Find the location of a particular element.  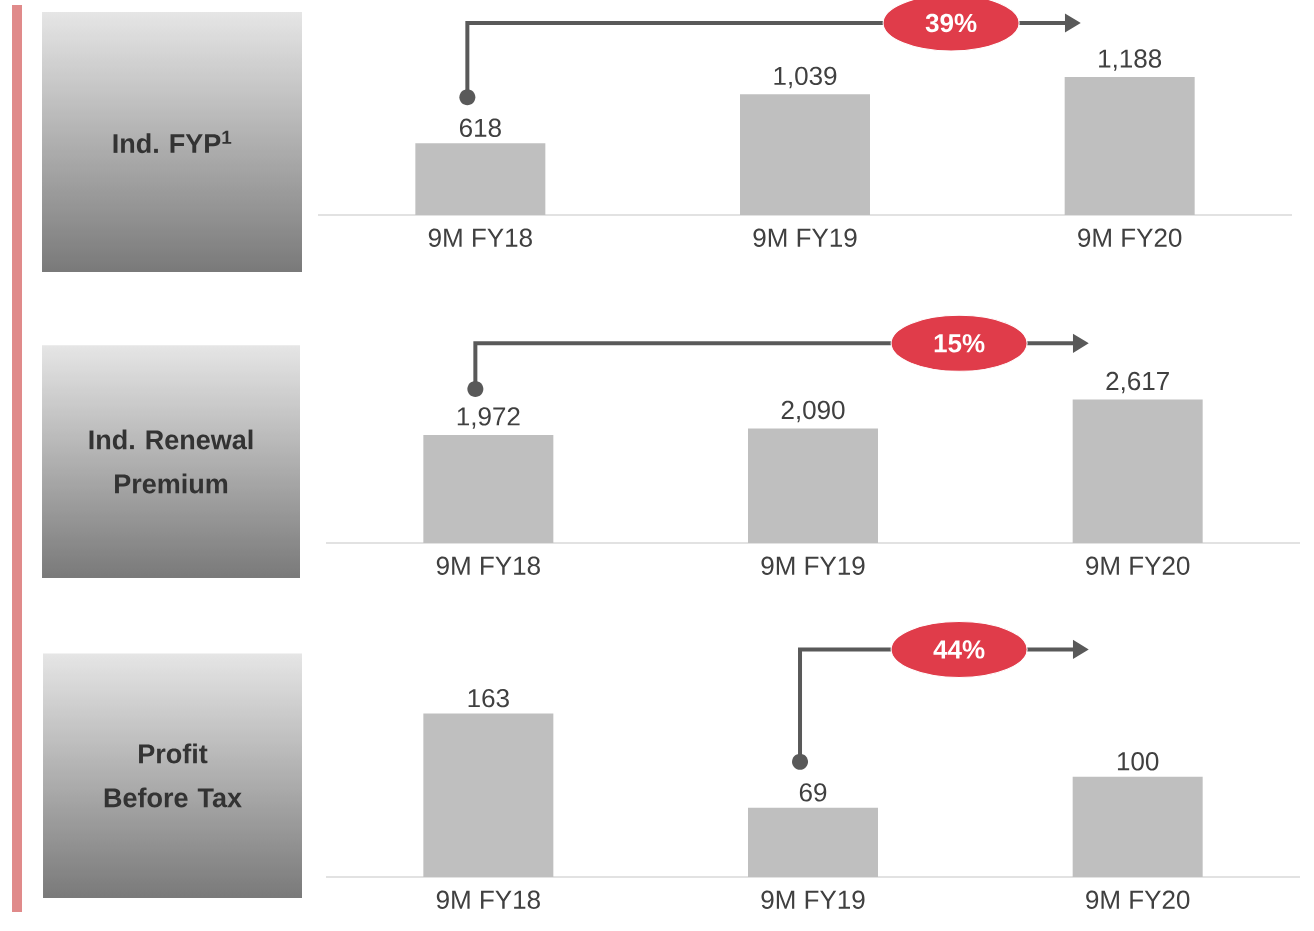

text: 39% is located at coordinates (951, 23).